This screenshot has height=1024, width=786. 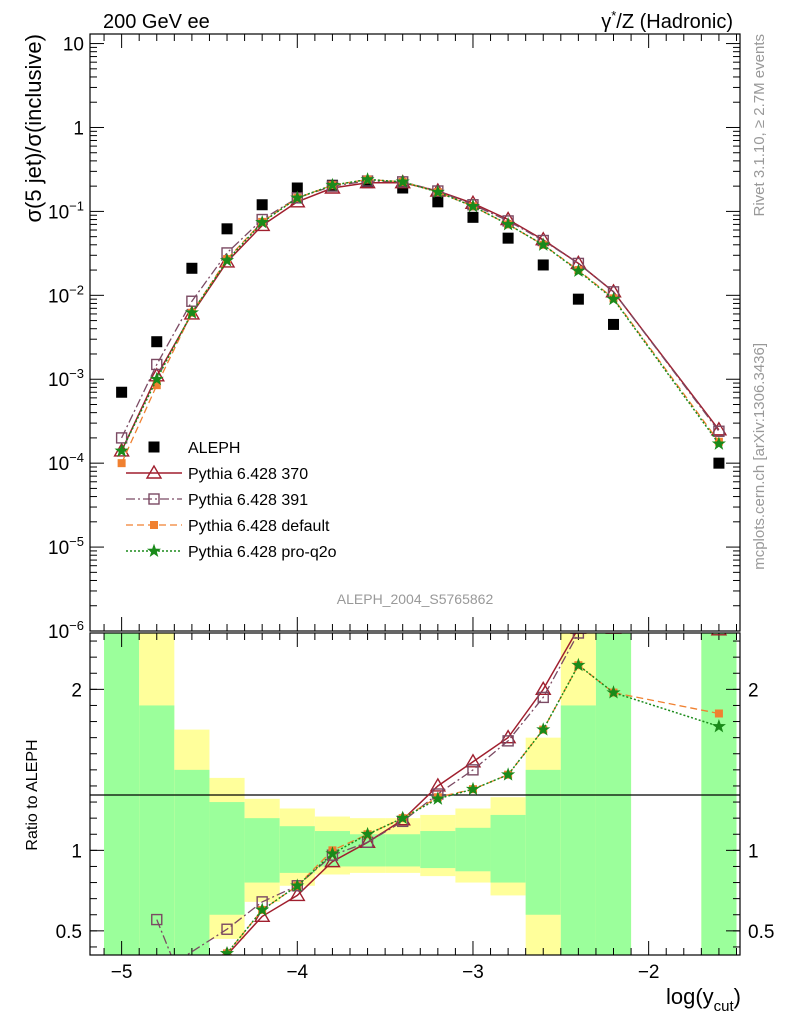 What do you see at coordinates (66, 378) in the screenshot?
I see `main-ytick-label-4: 10⁻³` at bounding box center [66, 378].